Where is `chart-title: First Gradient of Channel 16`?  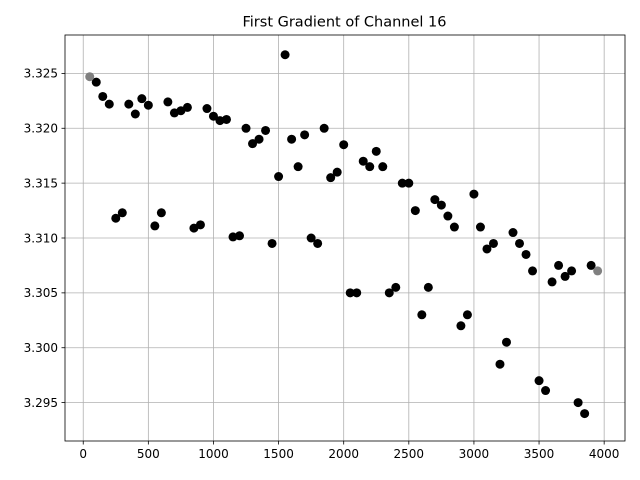
chart-title: First Gradient of Channel 16 is located at coordinates (344, 23).